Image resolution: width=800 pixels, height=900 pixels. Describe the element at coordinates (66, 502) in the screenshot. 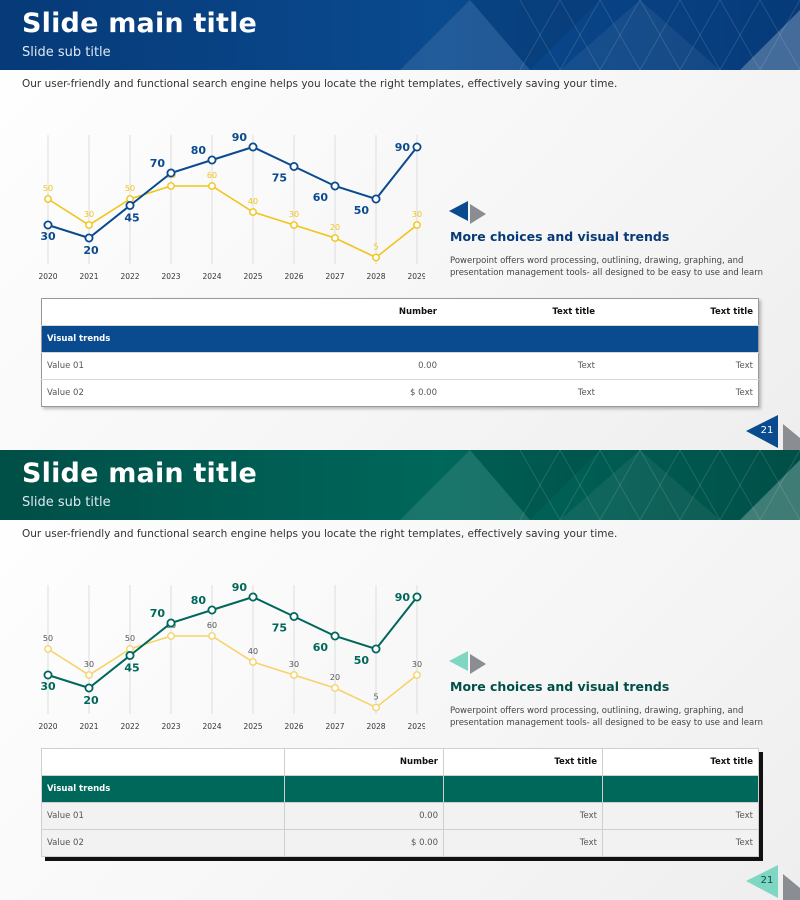

I see `slide-sub-title: Slide sub title` at that location.